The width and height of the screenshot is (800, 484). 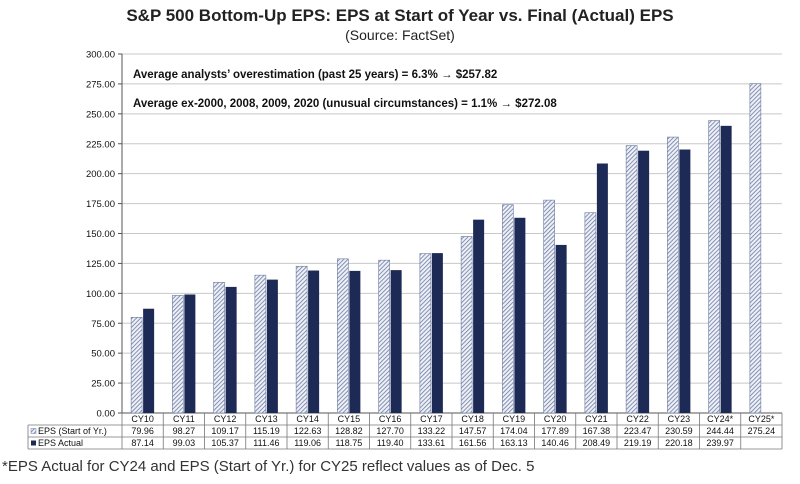 I want to click on x-category-label: CY25*, so click(x=761, y=419).